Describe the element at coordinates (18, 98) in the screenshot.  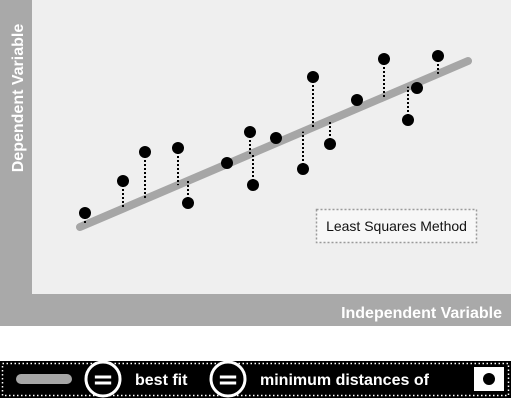
I see `y-axis-title: Dependent Variable` at that location.